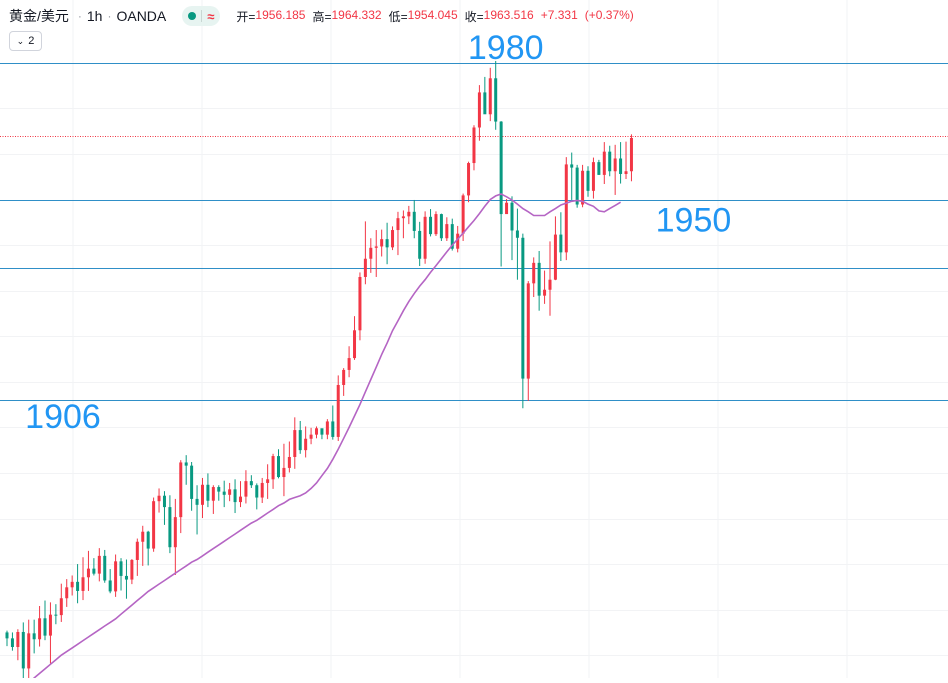 The image size is (948, 683). I want to click on symbol-name: 黄金/美元, so click(39, 16).